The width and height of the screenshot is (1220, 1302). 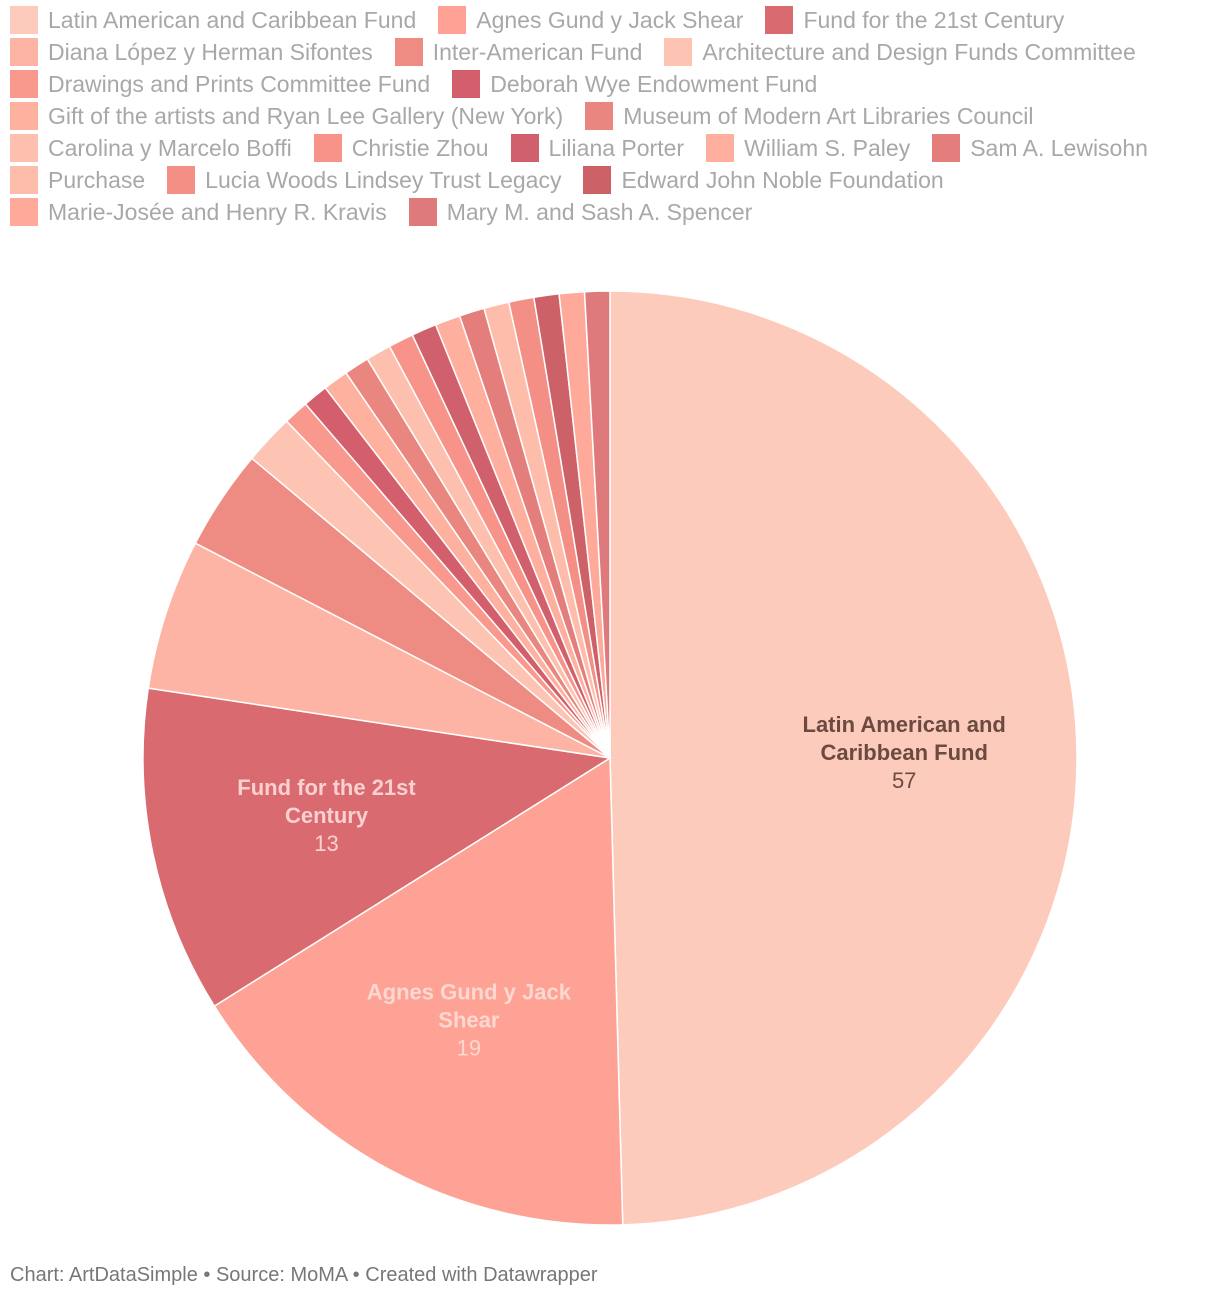 I want to click on slice-value-label: 57, so click(x=904, y=780).